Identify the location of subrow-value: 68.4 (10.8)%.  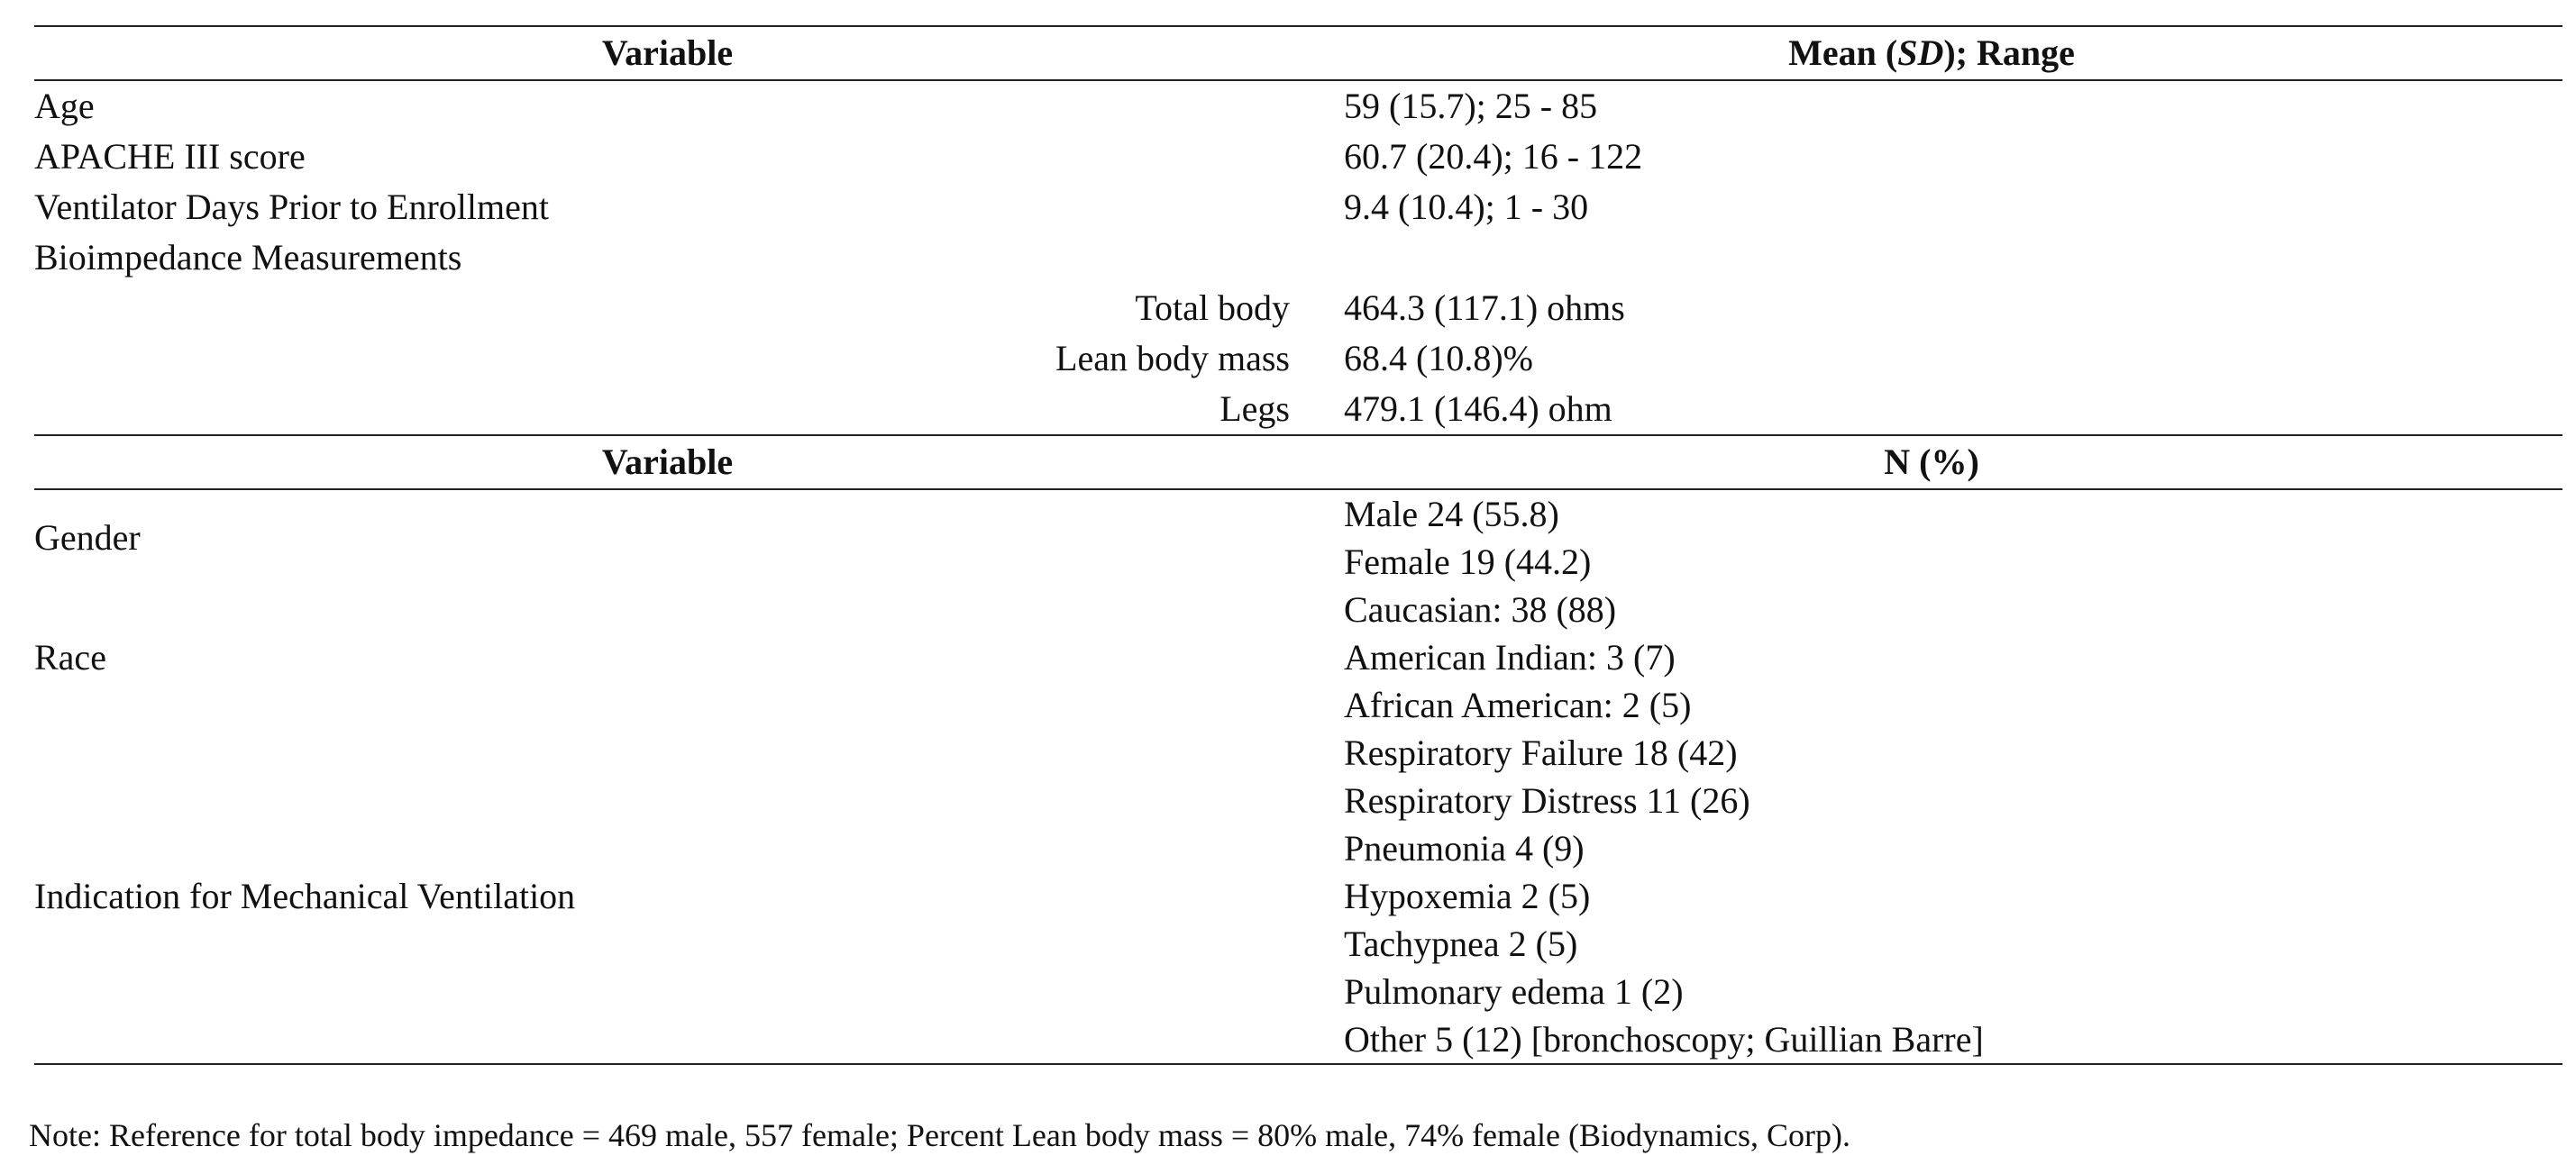
(1438, 358).